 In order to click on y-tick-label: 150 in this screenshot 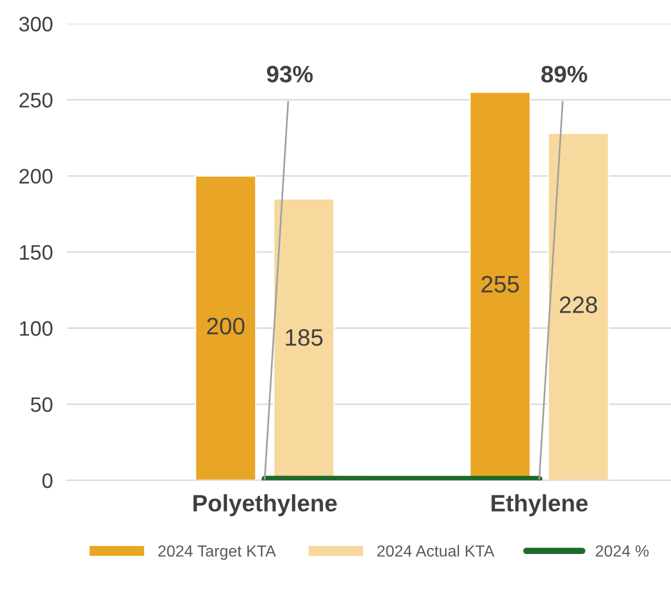, I will do `click(36, 252)`.